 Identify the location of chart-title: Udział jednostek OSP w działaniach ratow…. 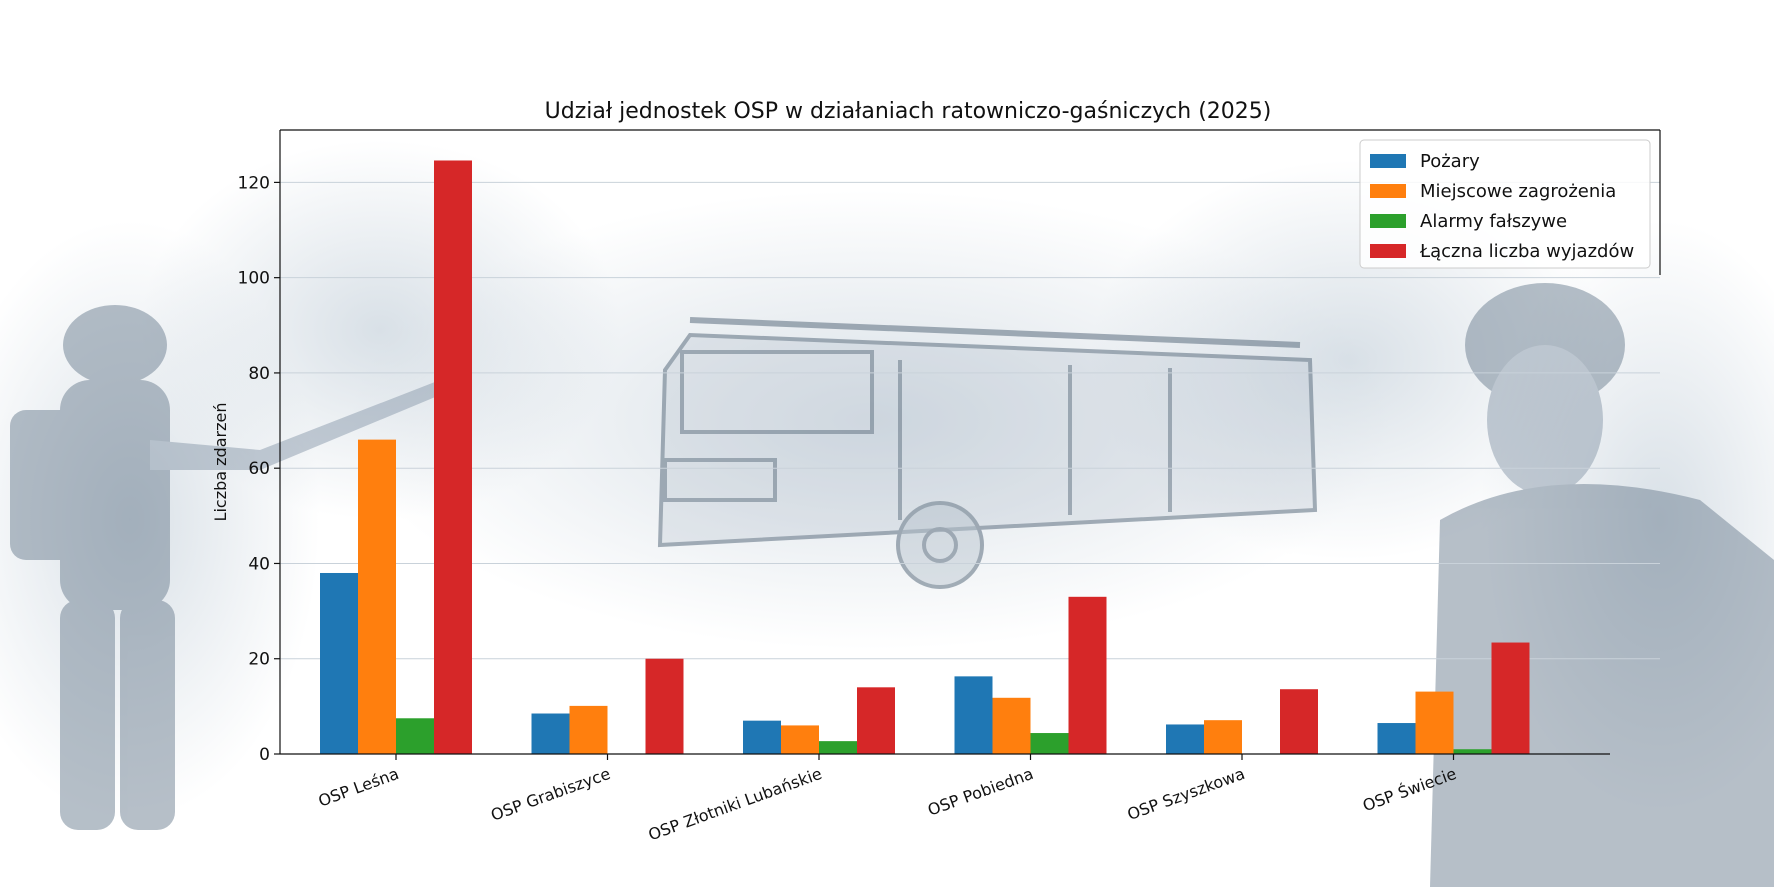
(908, 111).